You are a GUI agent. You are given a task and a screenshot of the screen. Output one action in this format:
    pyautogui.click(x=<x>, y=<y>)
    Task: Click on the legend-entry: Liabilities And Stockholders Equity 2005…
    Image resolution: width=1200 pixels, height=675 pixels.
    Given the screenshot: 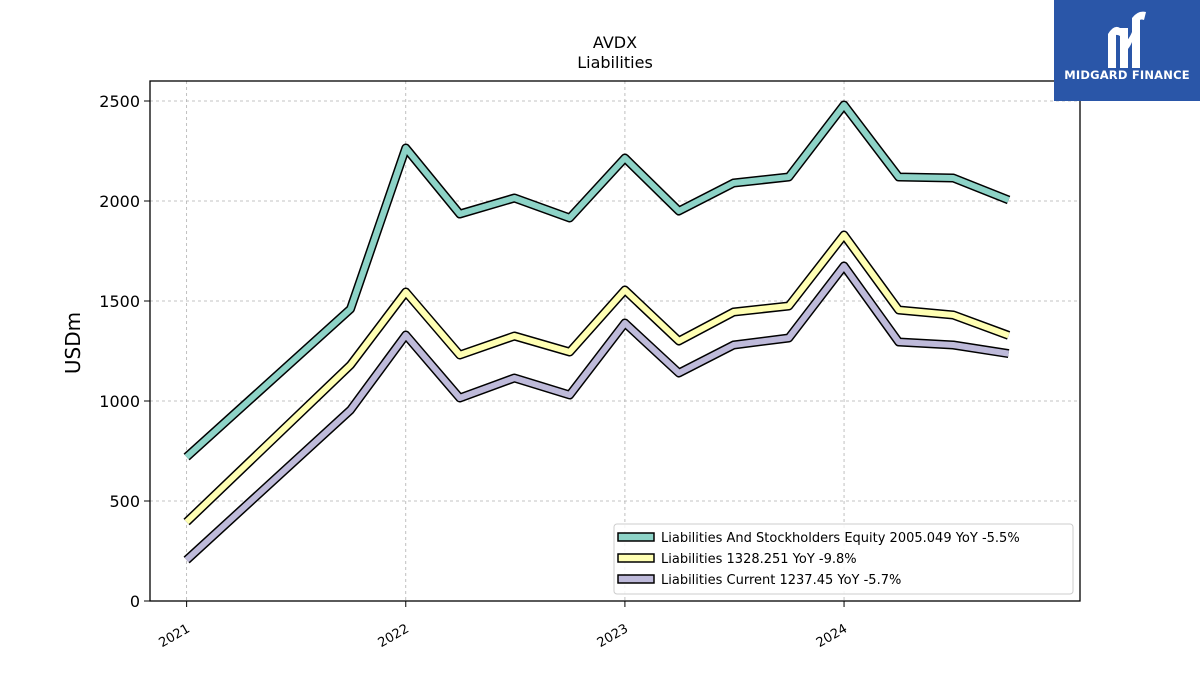 What is the action you would take?
    pyautogui.click(x=840, y=538)
    